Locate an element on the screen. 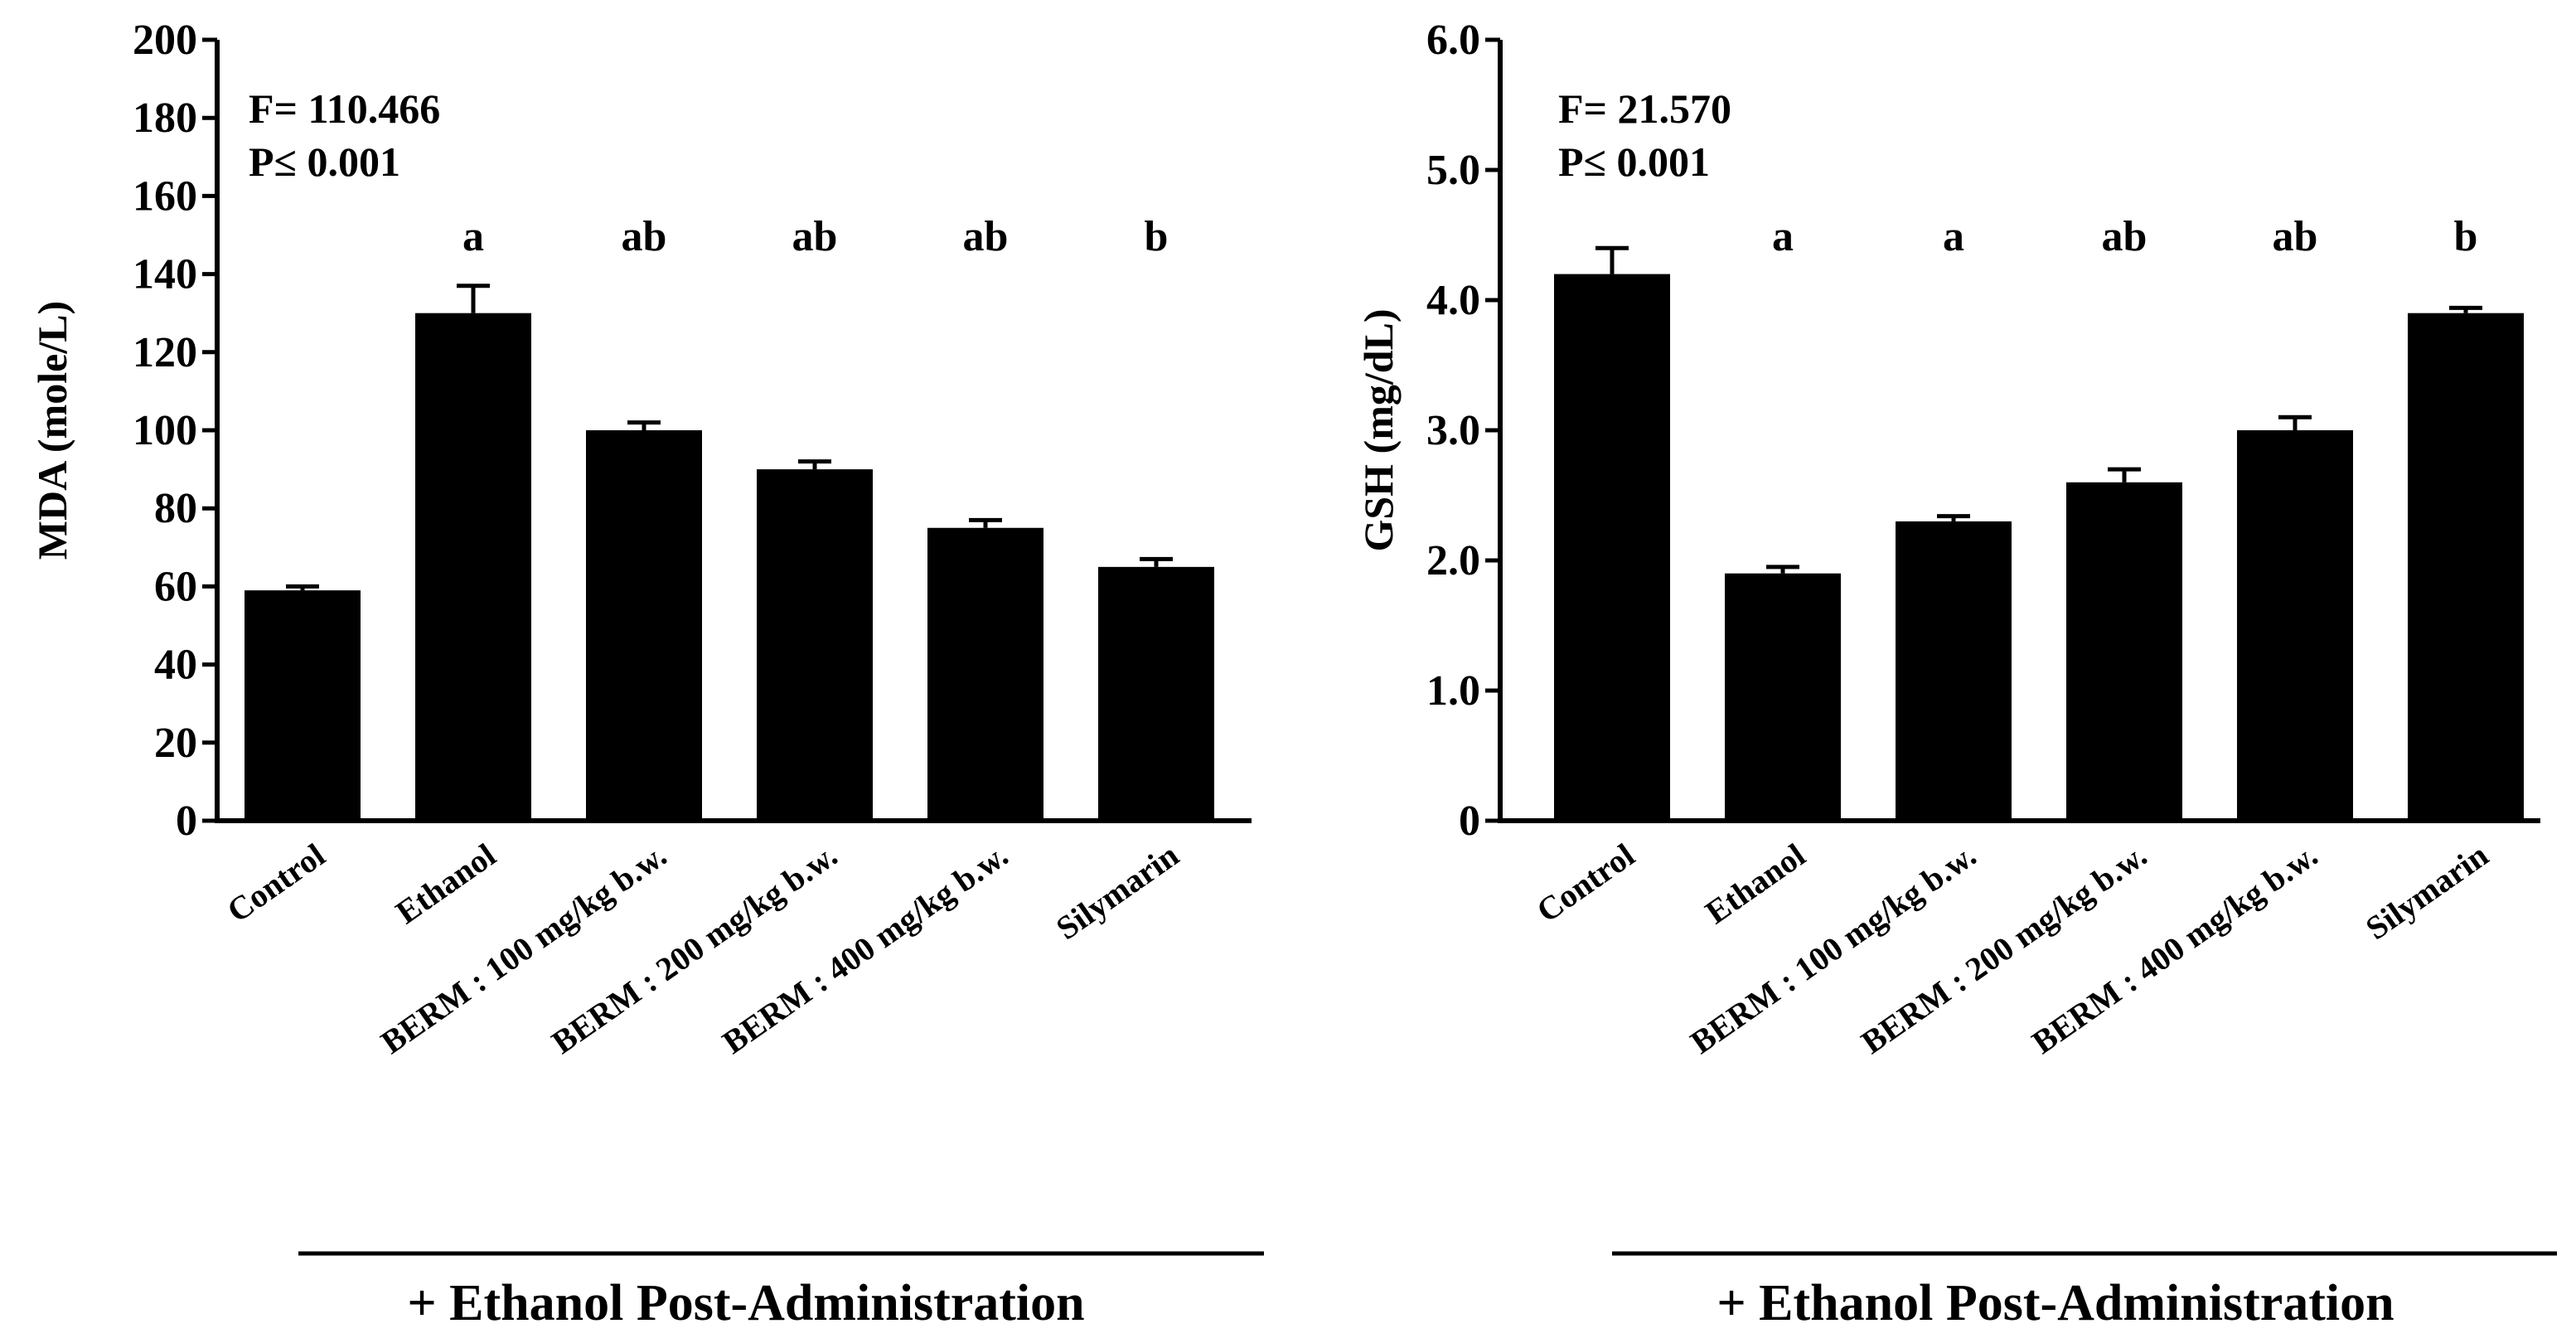 The height and width of the screenshot is (1343, 2576). y-tick-label: 60 is located at coordinates (175, 587).